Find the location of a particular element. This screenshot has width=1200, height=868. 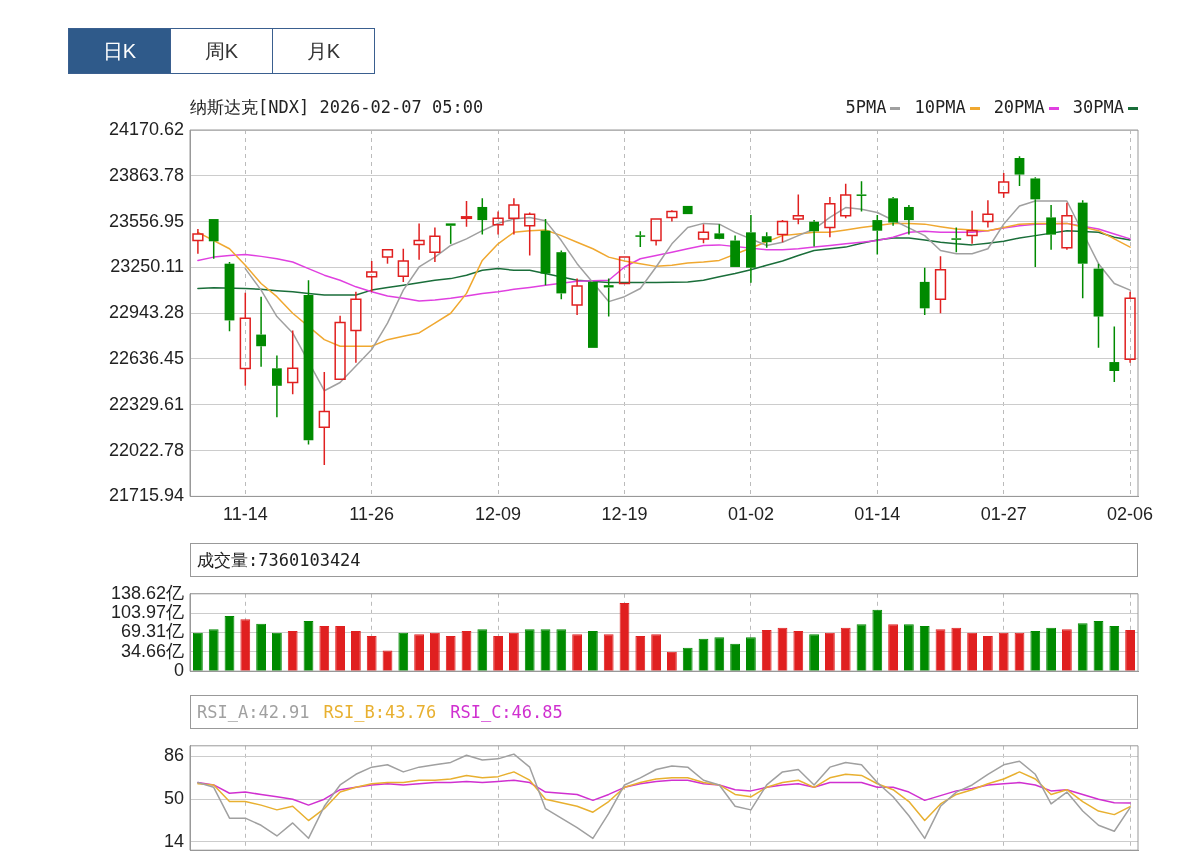

y-tick-label: 23556.95 is located at coordinates (146, 220).